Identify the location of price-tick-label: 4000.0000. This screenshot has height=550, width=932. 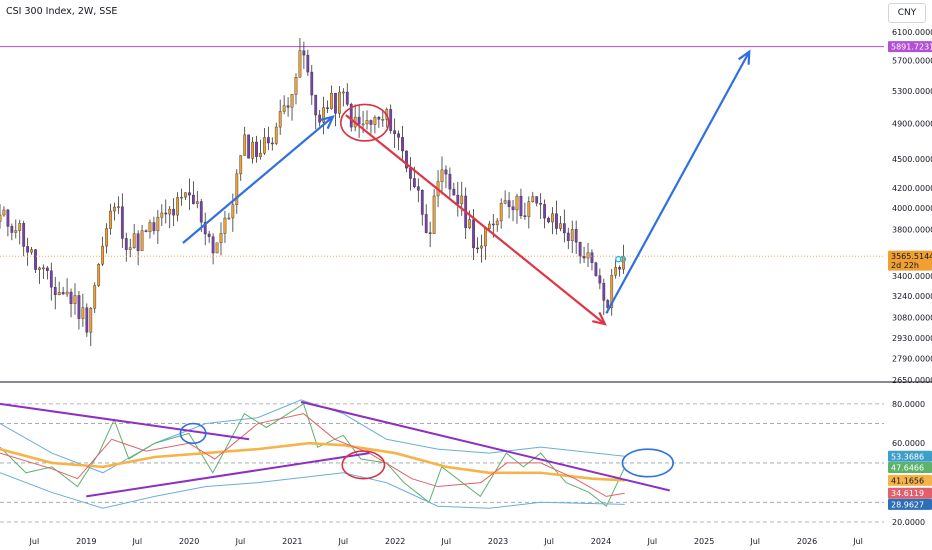
(912, 208).